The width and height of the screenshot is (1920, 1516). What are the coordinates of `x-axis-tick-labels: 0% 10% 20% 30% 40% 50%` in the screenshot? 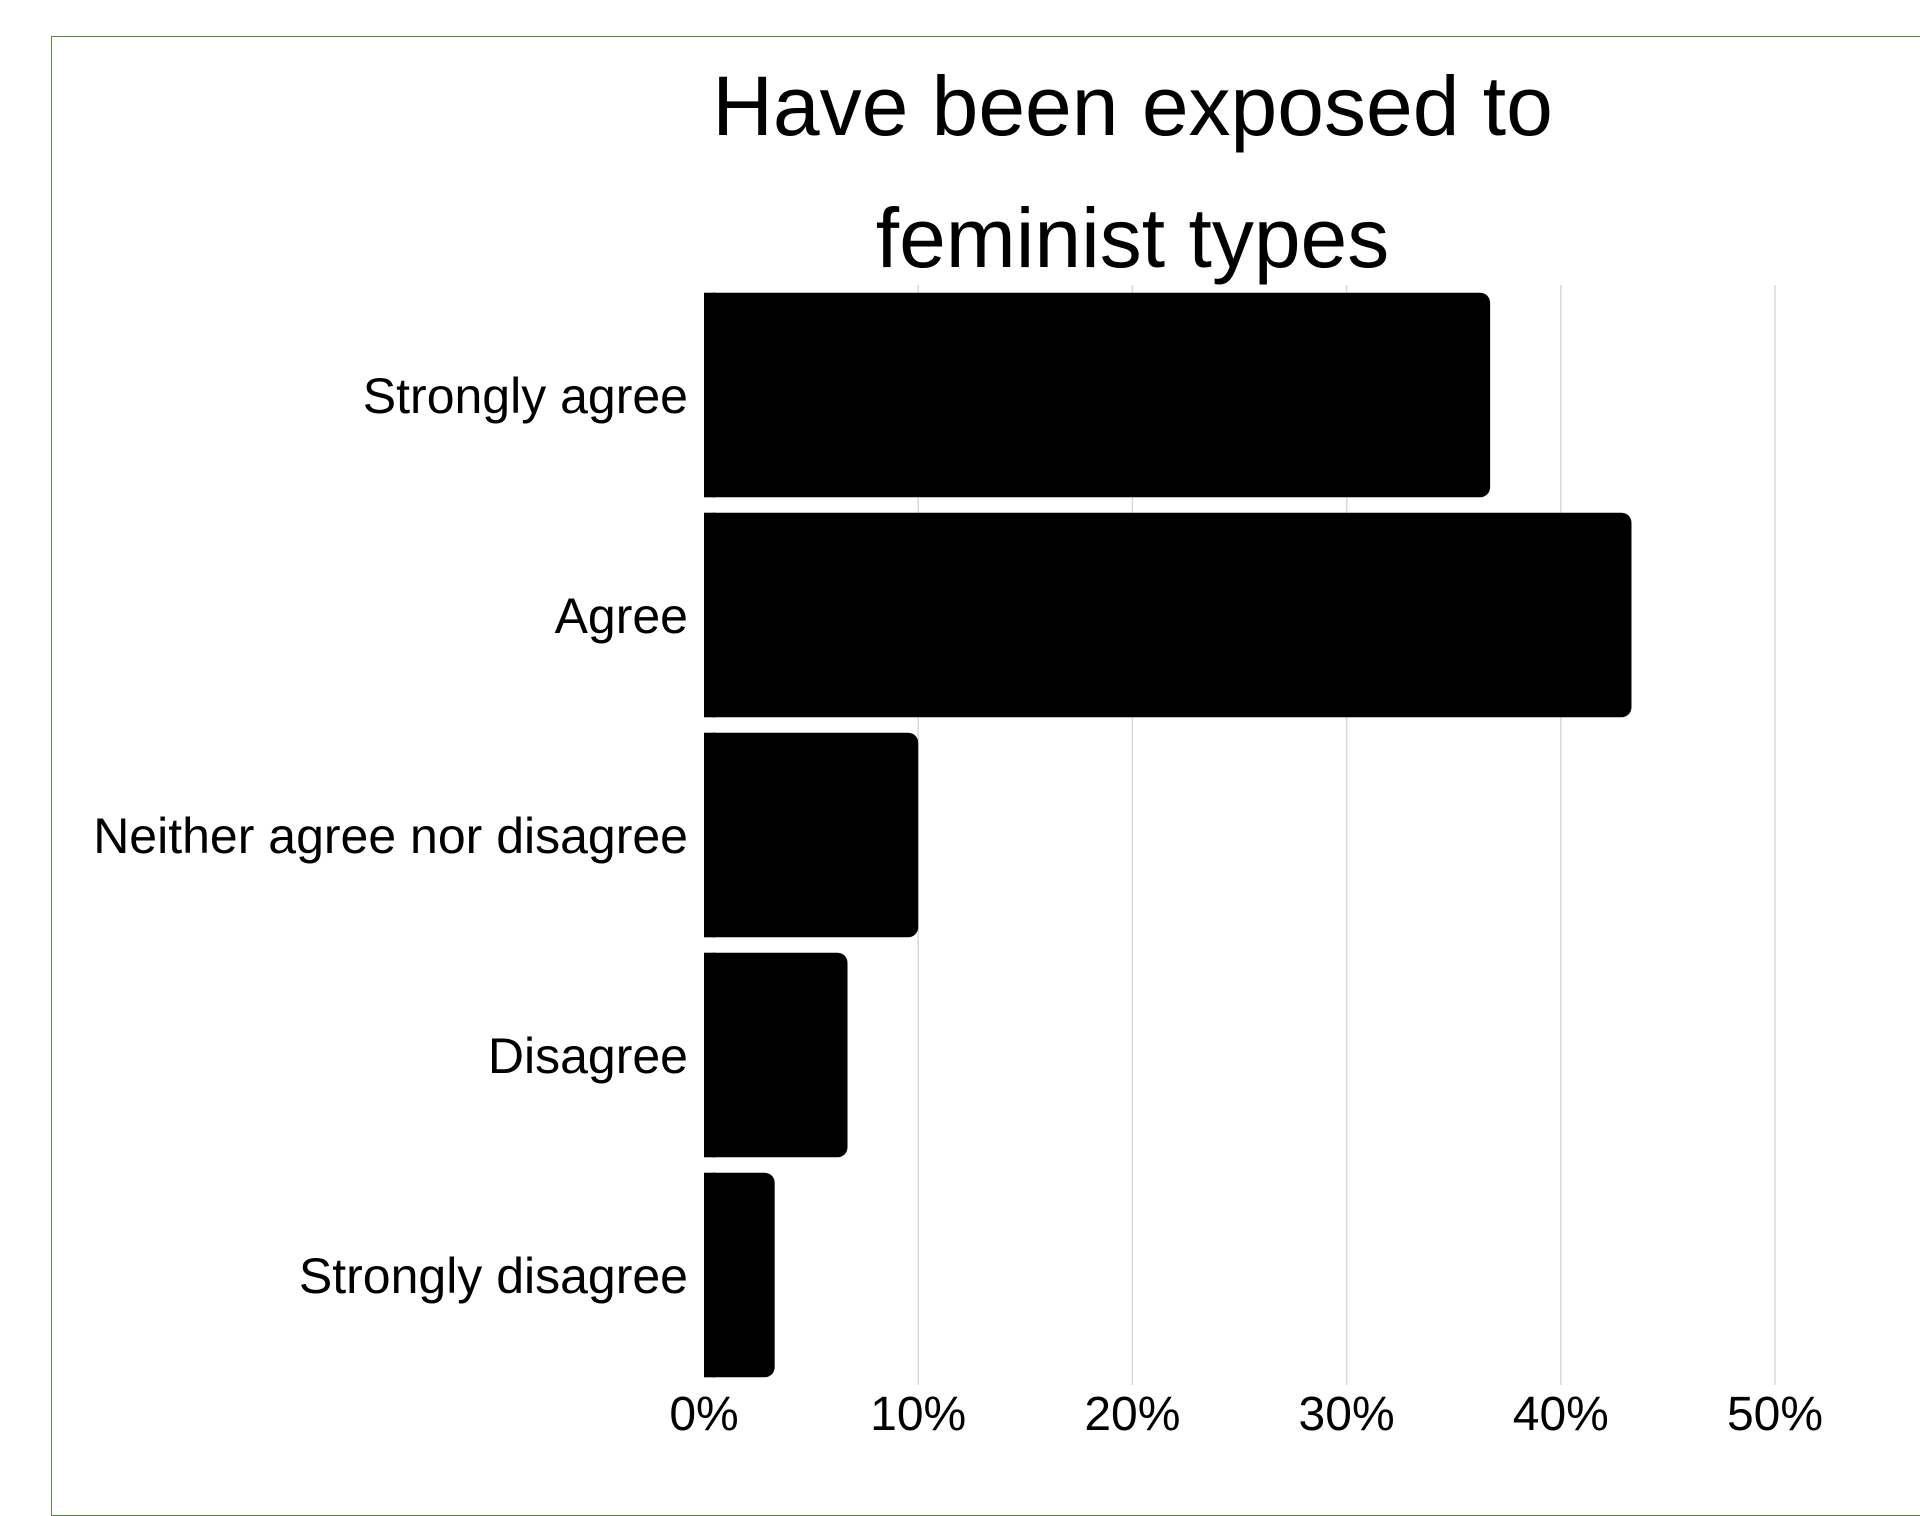 It's located at (1246, 1414).